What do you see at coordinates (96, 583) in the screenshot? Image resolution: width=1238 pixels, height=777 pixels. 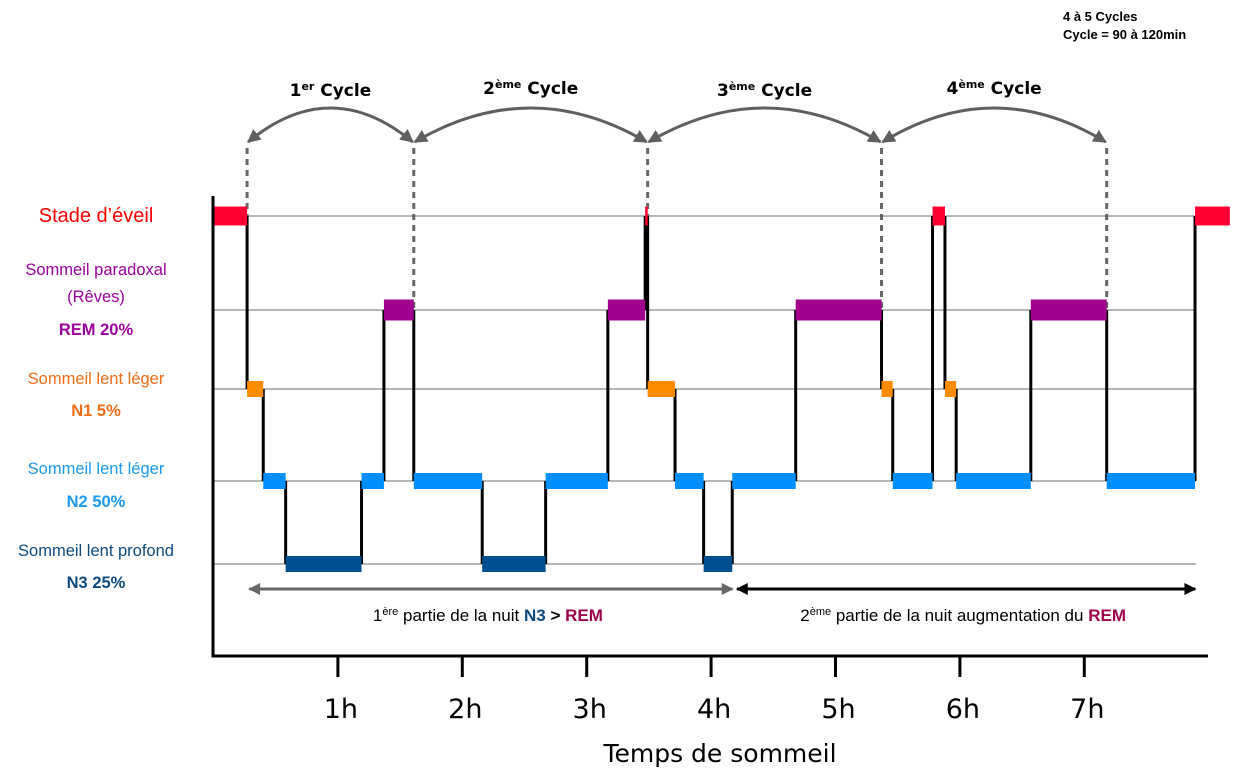 I see `stage-percent-n3: N3 25%` at bounding box center [96, 583].